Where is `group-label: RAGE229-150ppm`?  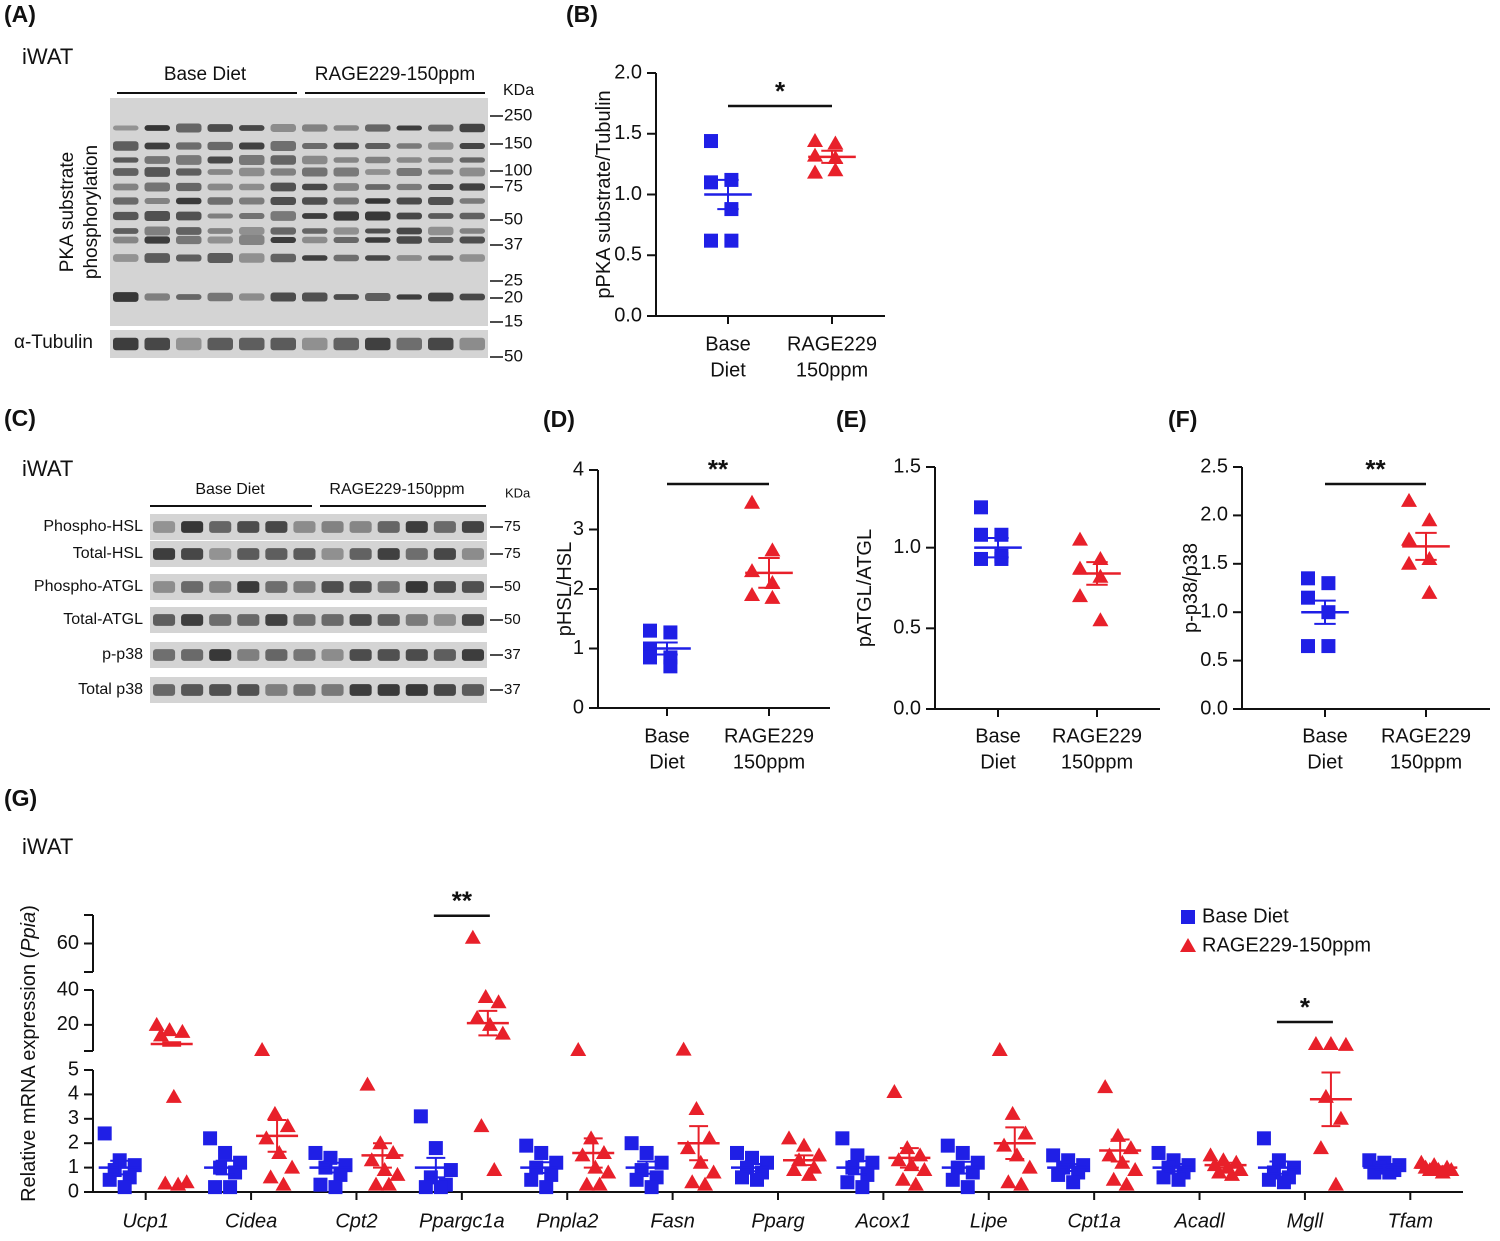 group-label: RAGE229-150ppm is located at coordinates (395, 74).